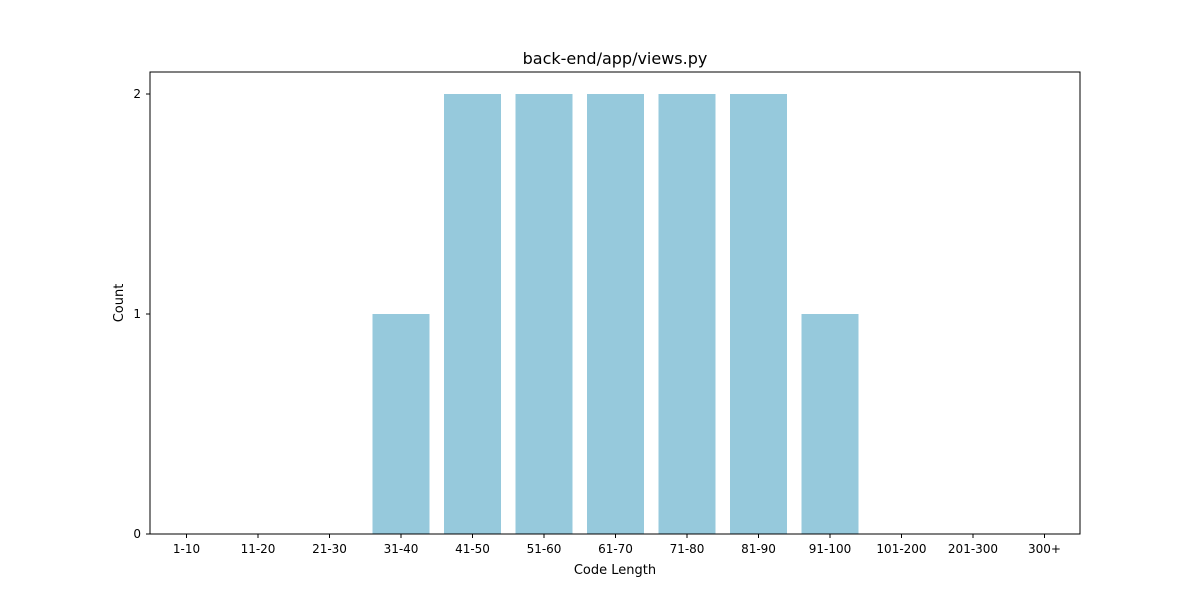 This screenshot has height=600, width=1200. What do you see at coordinates (186, 549) in the screenshot?
I see `x-tick-label: 1-10` at bounding box center [186, 549].